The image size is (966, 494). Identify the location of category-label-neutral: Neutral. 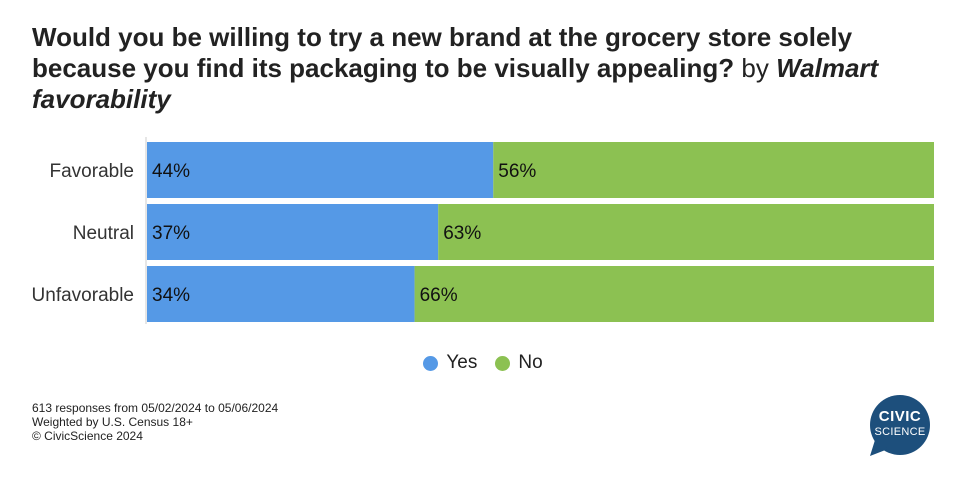
(103, 233).